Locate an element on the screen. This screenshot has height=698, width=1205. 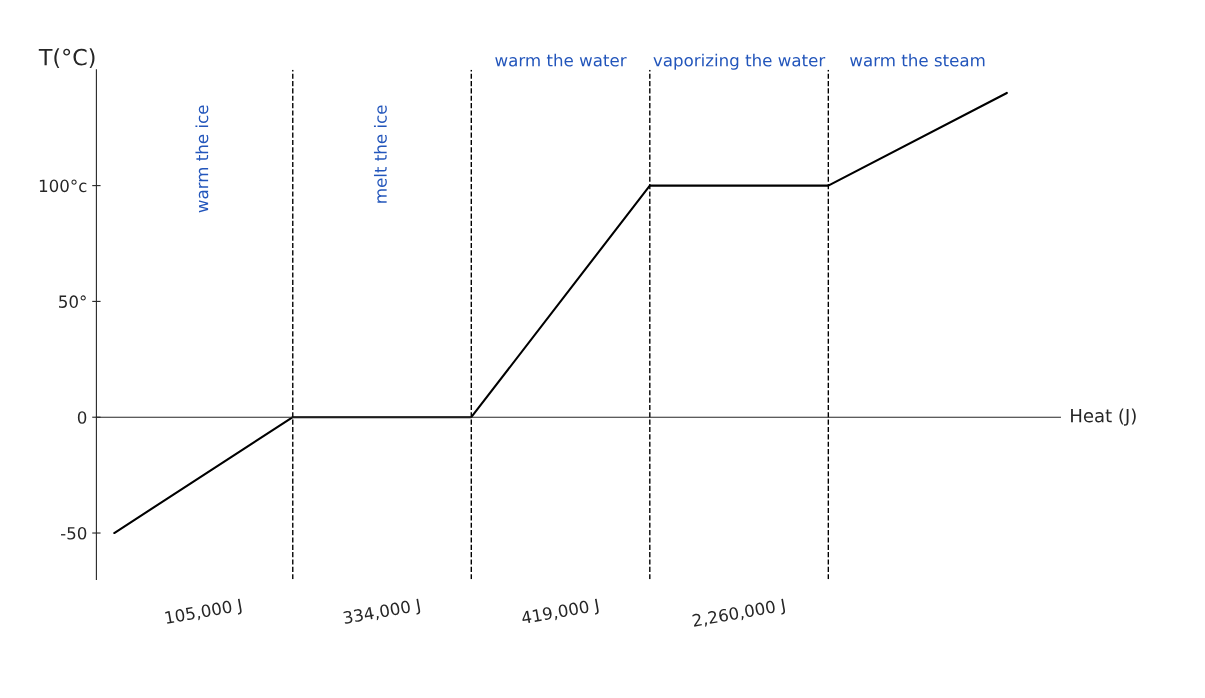
text: warm the steam is located at coordinates (917, 60).